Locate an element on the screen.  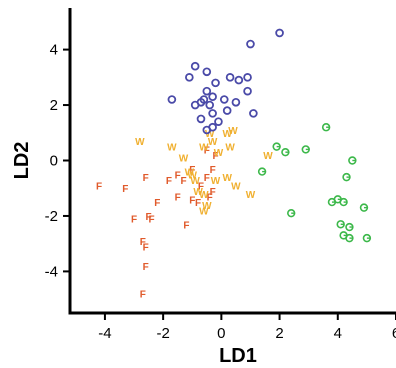
x-axis-label: LD1 is located at coordinates (238, 356).